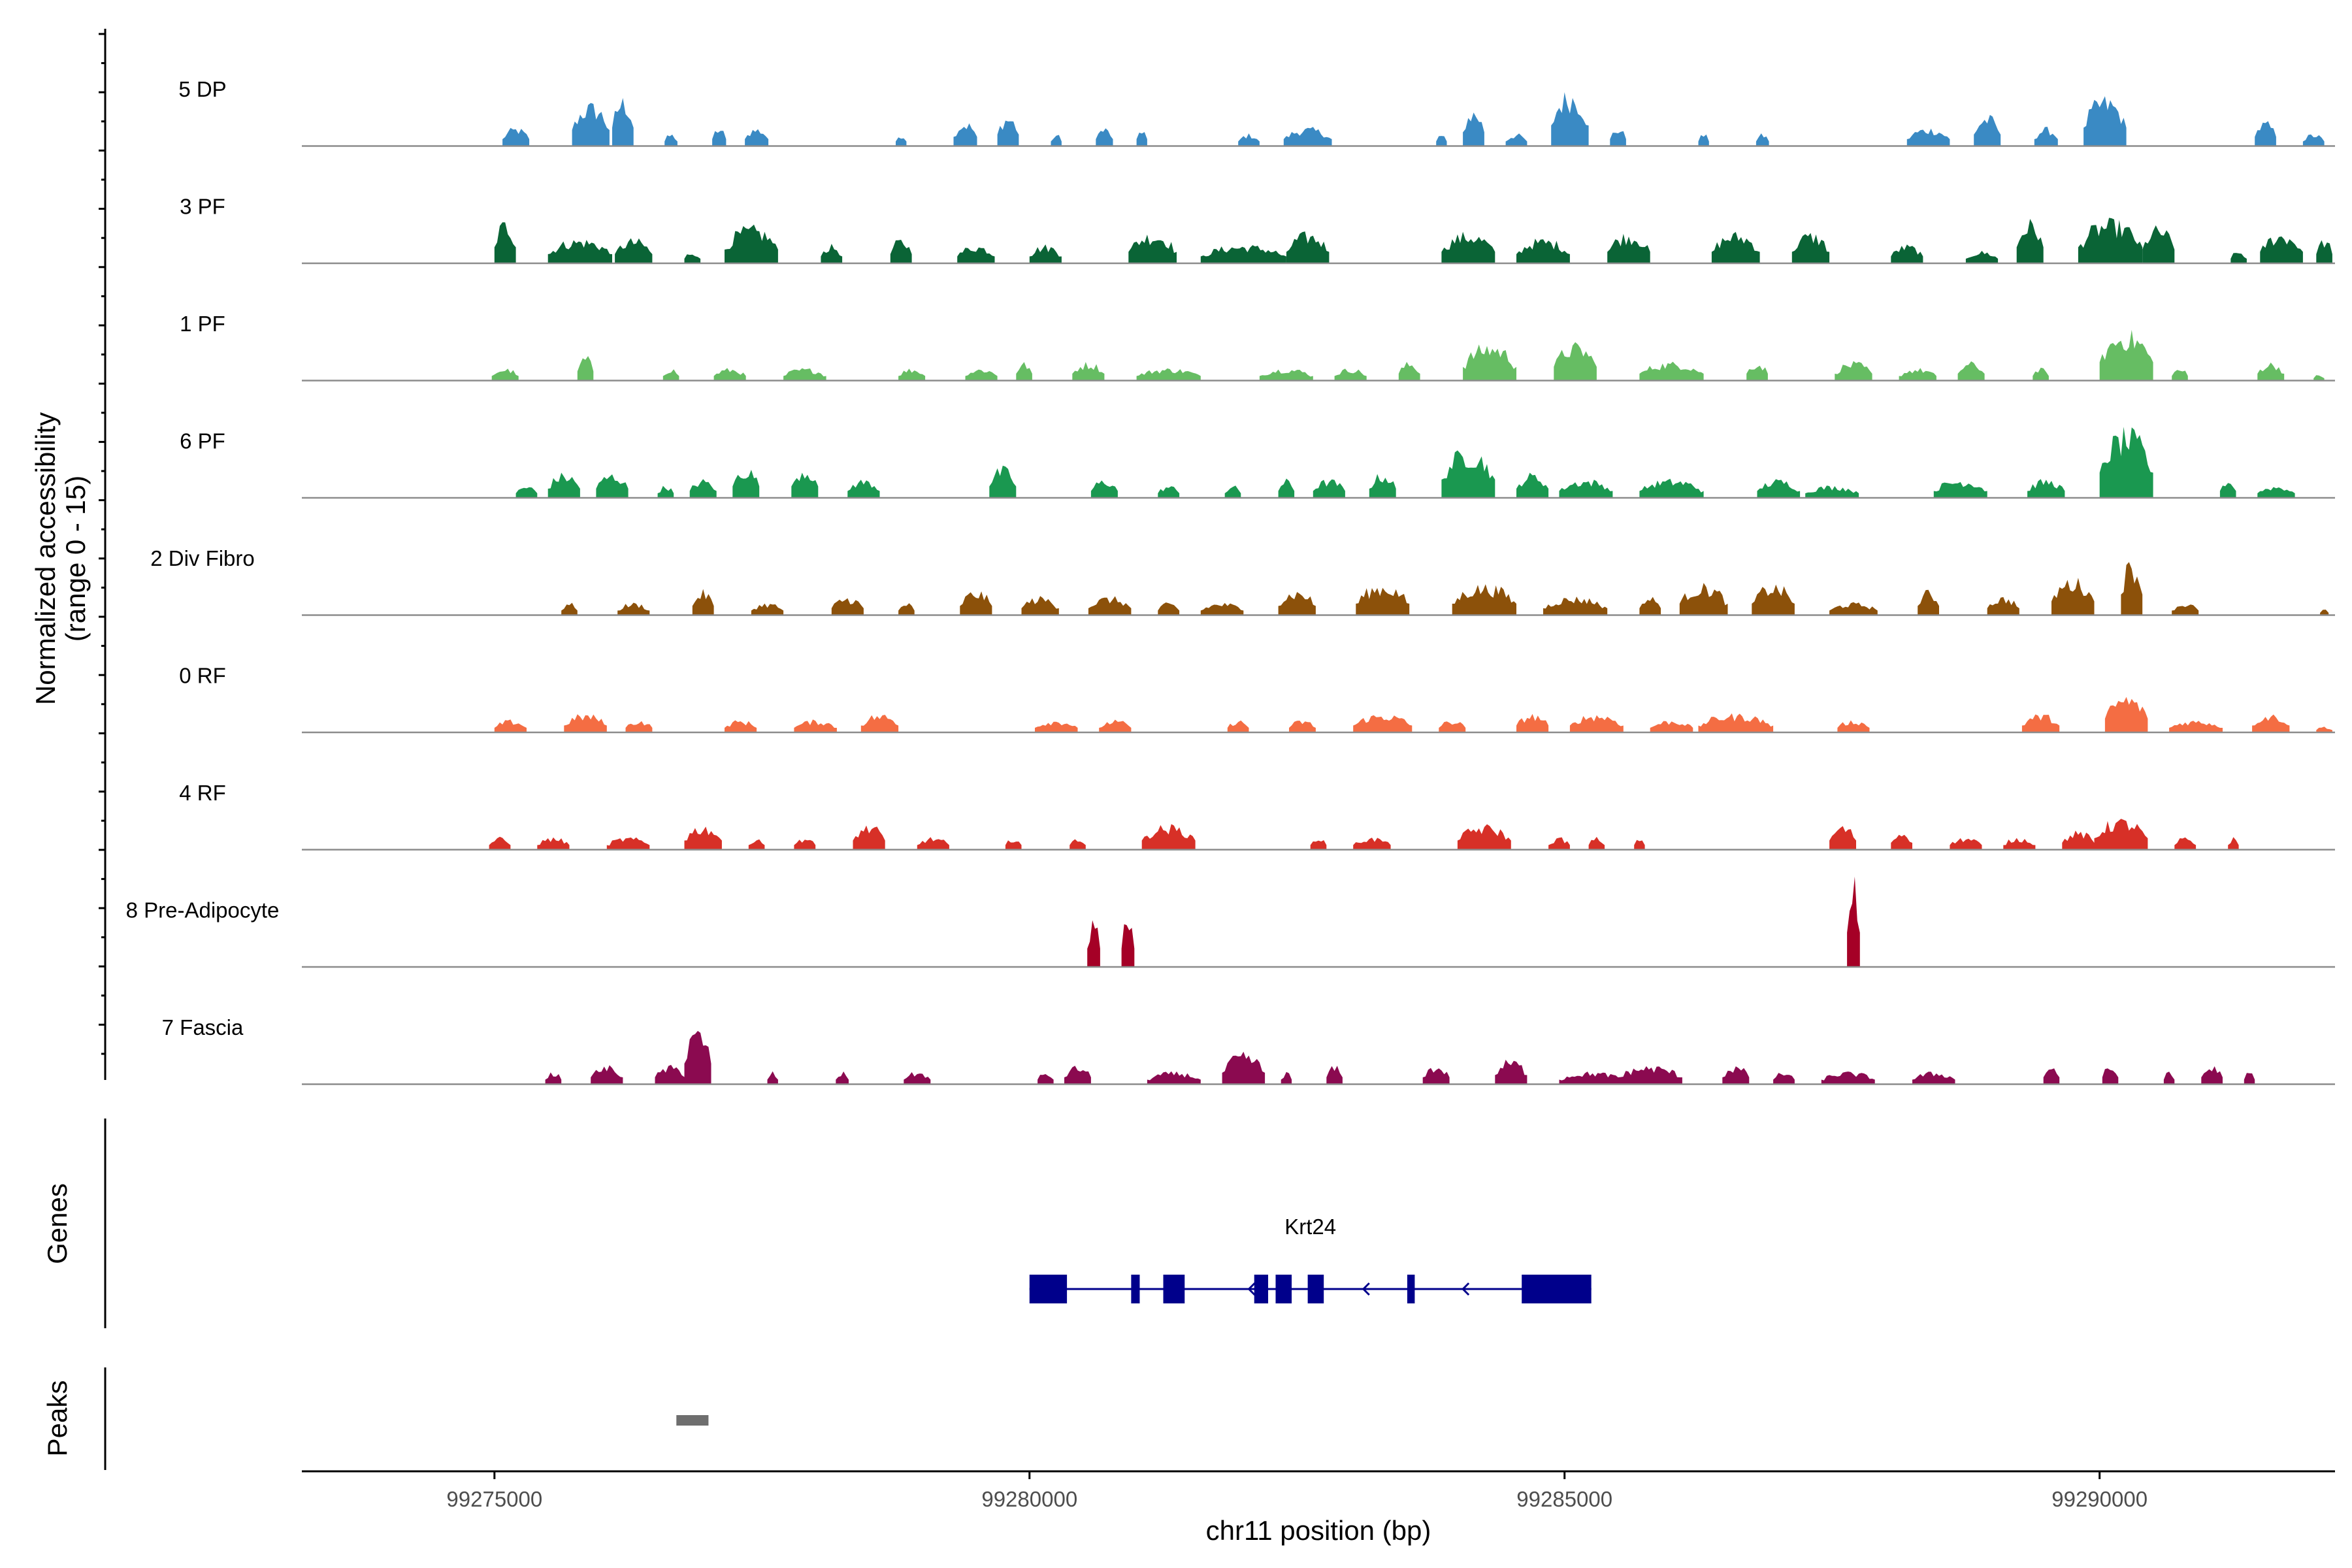  I want to click on x-axis-tick-label: 99280000, so click(1029, 1499).